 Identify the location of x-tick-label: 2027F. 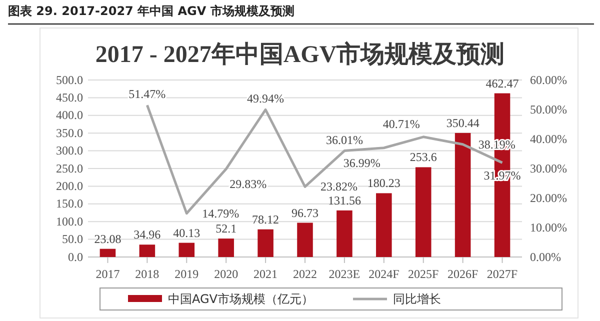
(502, 274).